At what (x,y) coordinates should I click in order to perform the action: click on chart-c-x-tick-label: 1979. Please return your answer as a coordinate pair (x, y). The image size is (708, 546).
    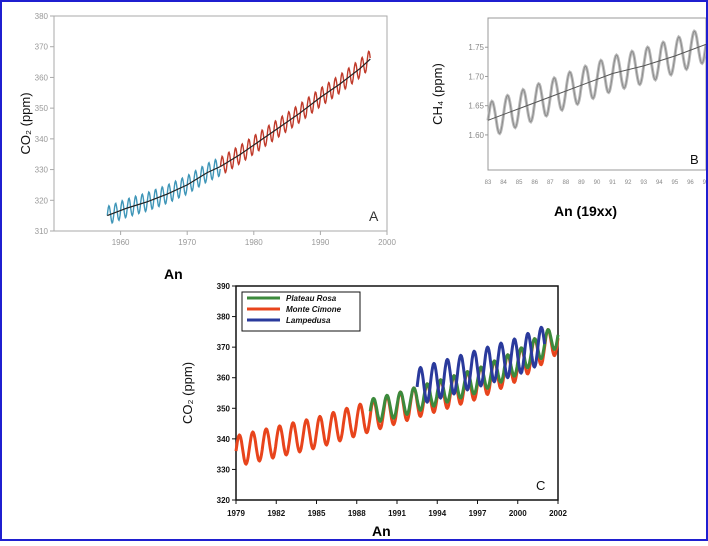
    Looking at the image, I should click on (236, 513).